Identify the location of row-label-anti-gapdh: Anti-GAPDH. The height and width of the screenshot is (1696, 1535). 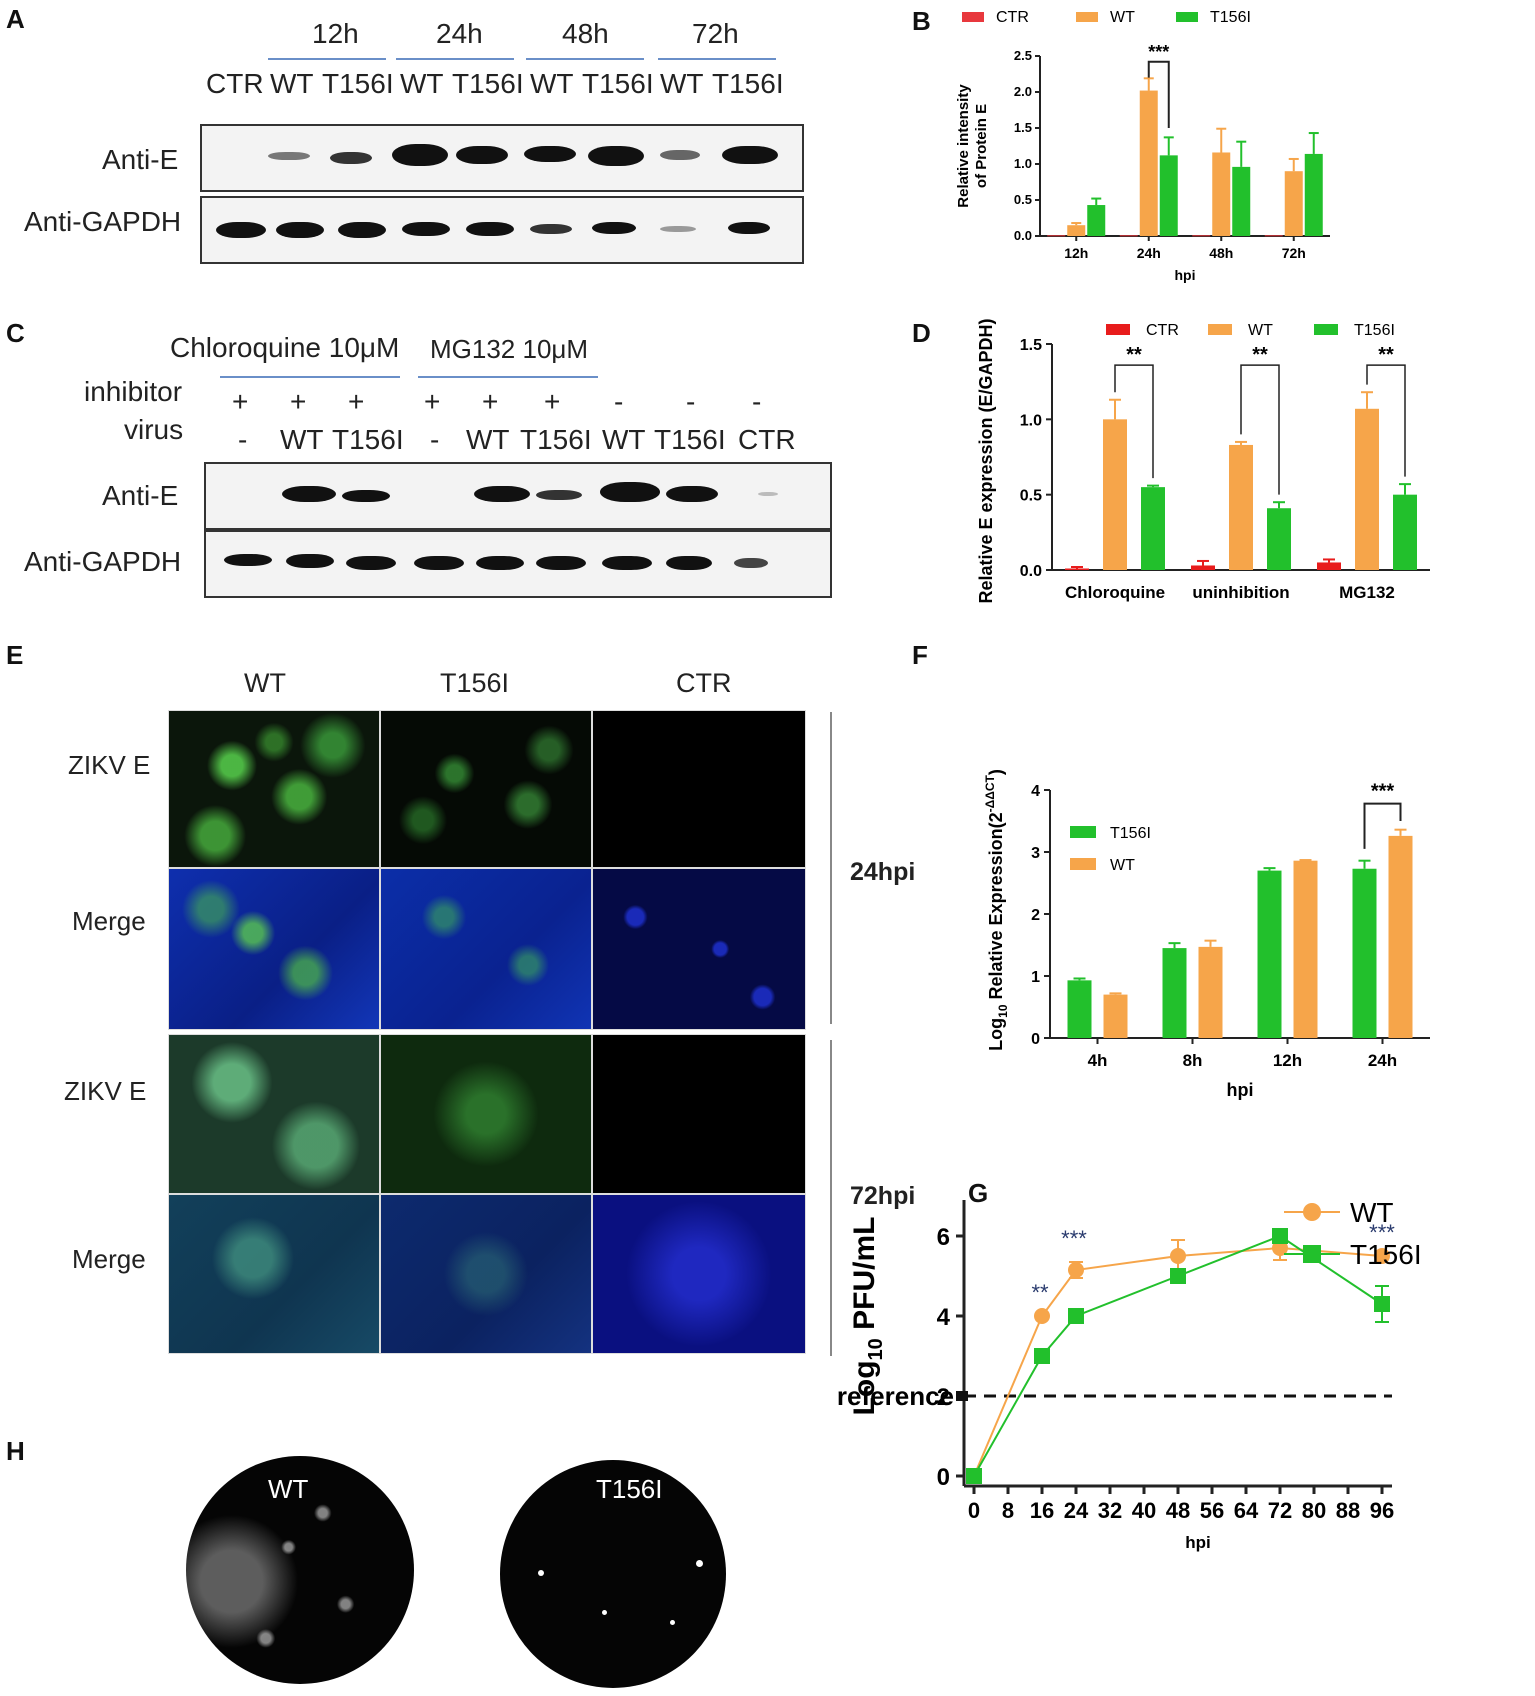
(103, 221).